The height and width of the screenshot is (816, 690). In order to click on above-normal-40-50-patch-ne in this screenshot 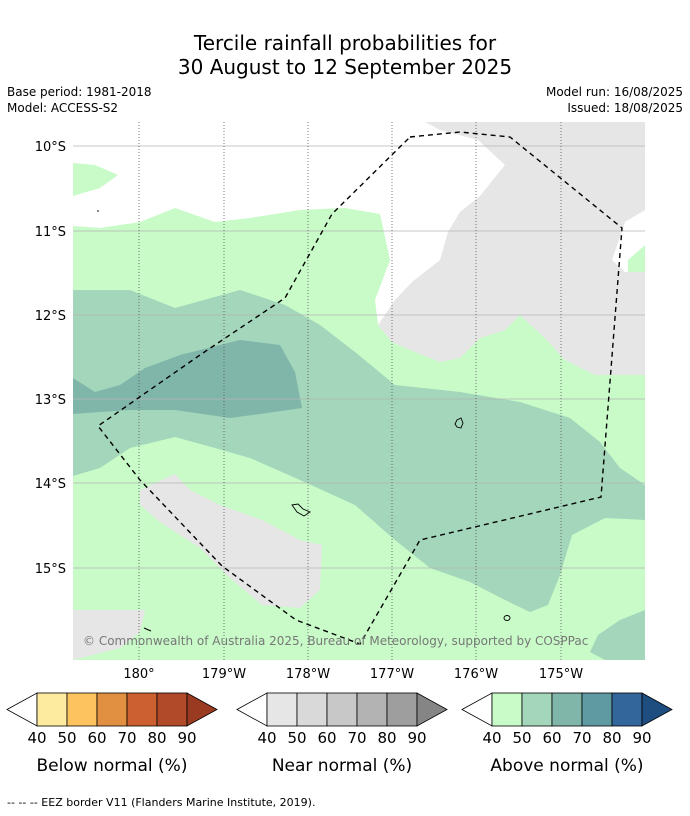, I will do `click(636, 258)`.